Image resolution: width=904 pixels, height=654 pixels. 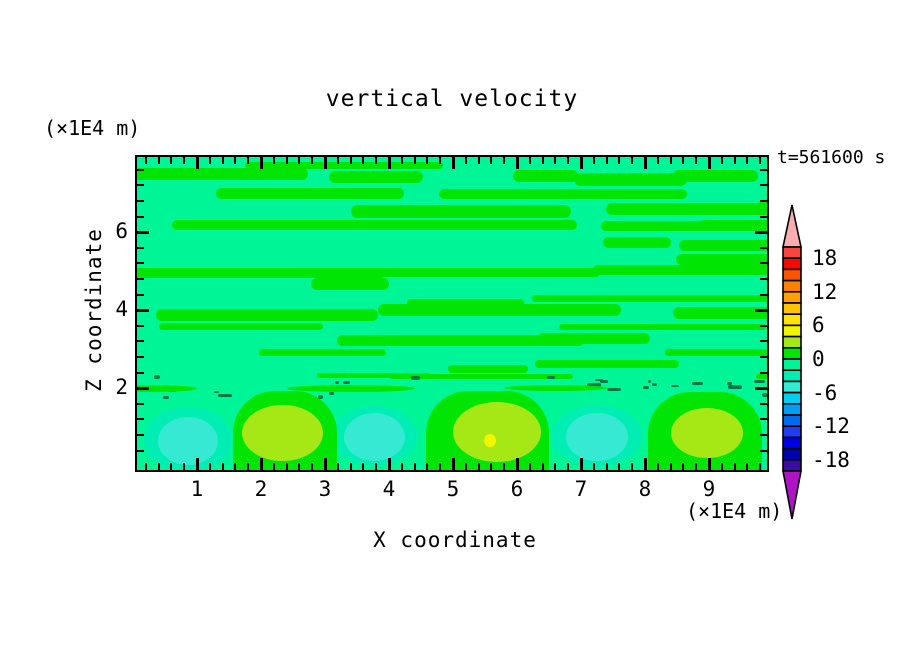 What do you see at coordinates (597, 437) in the screenshot?
I see `contour-feature-patch` at bounding box center [597, 437].